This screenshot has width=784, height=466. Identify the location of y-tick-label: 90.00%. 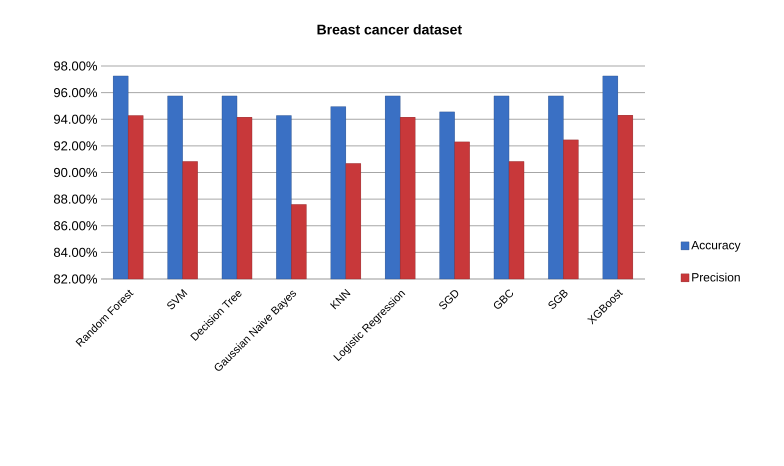
(76, 173).